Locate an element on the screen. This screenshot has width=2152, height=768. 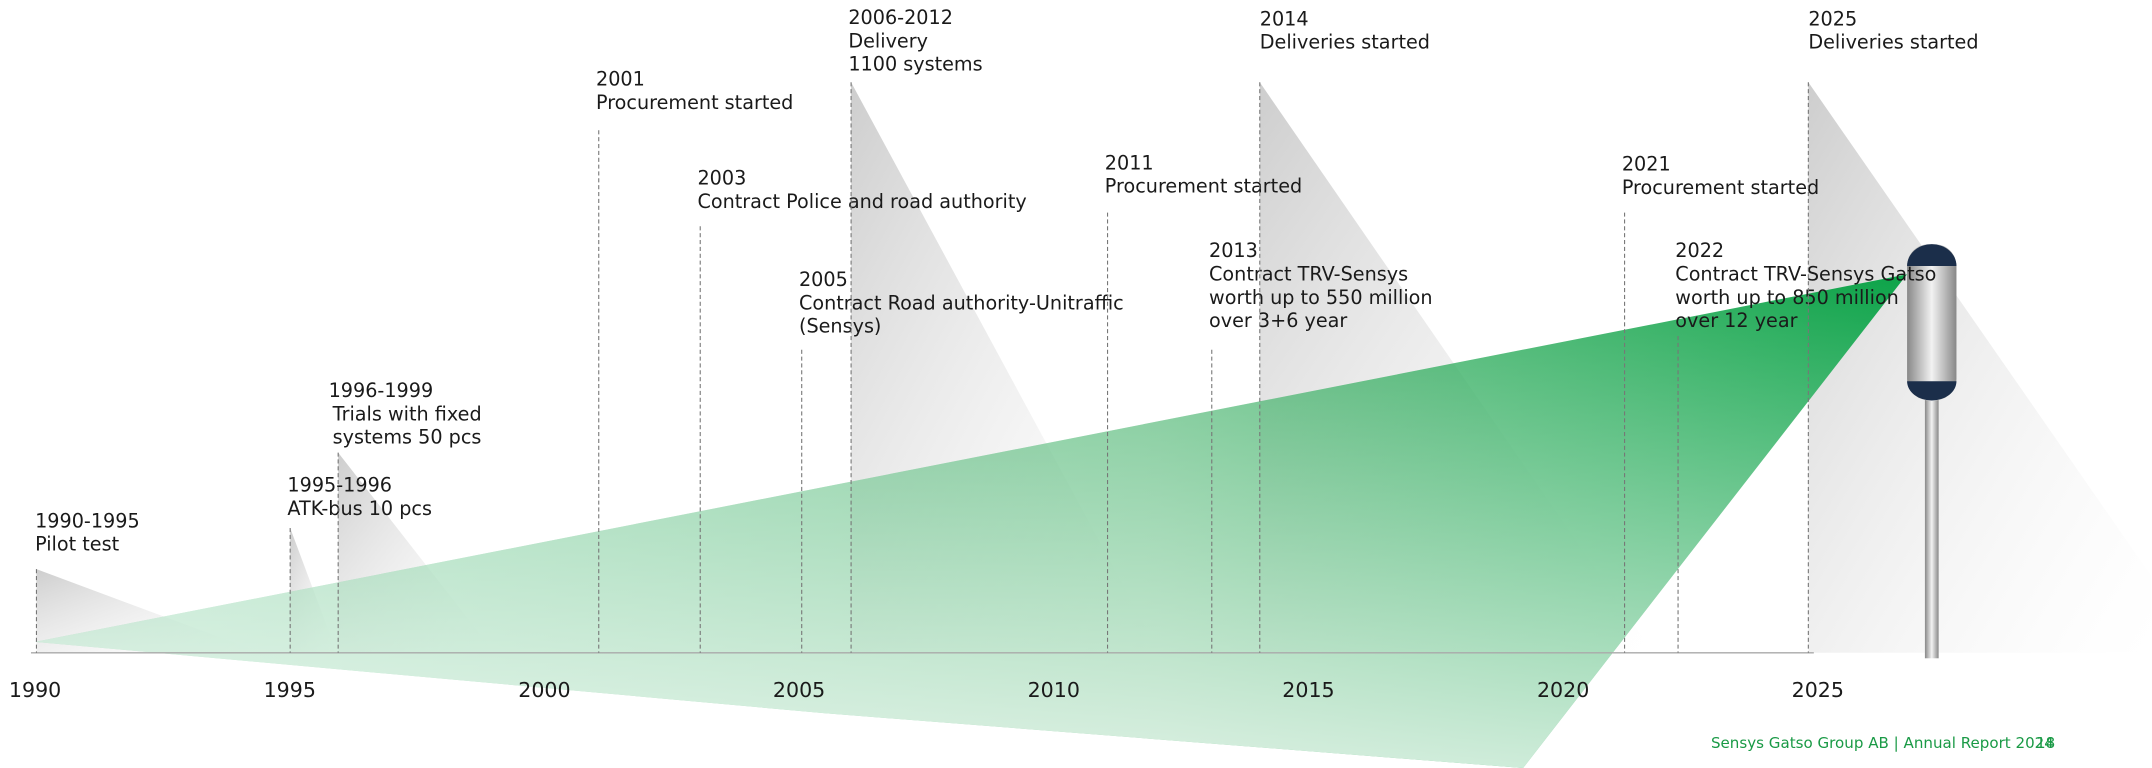
event-text: Delivery is located at coordinates (888, 40).